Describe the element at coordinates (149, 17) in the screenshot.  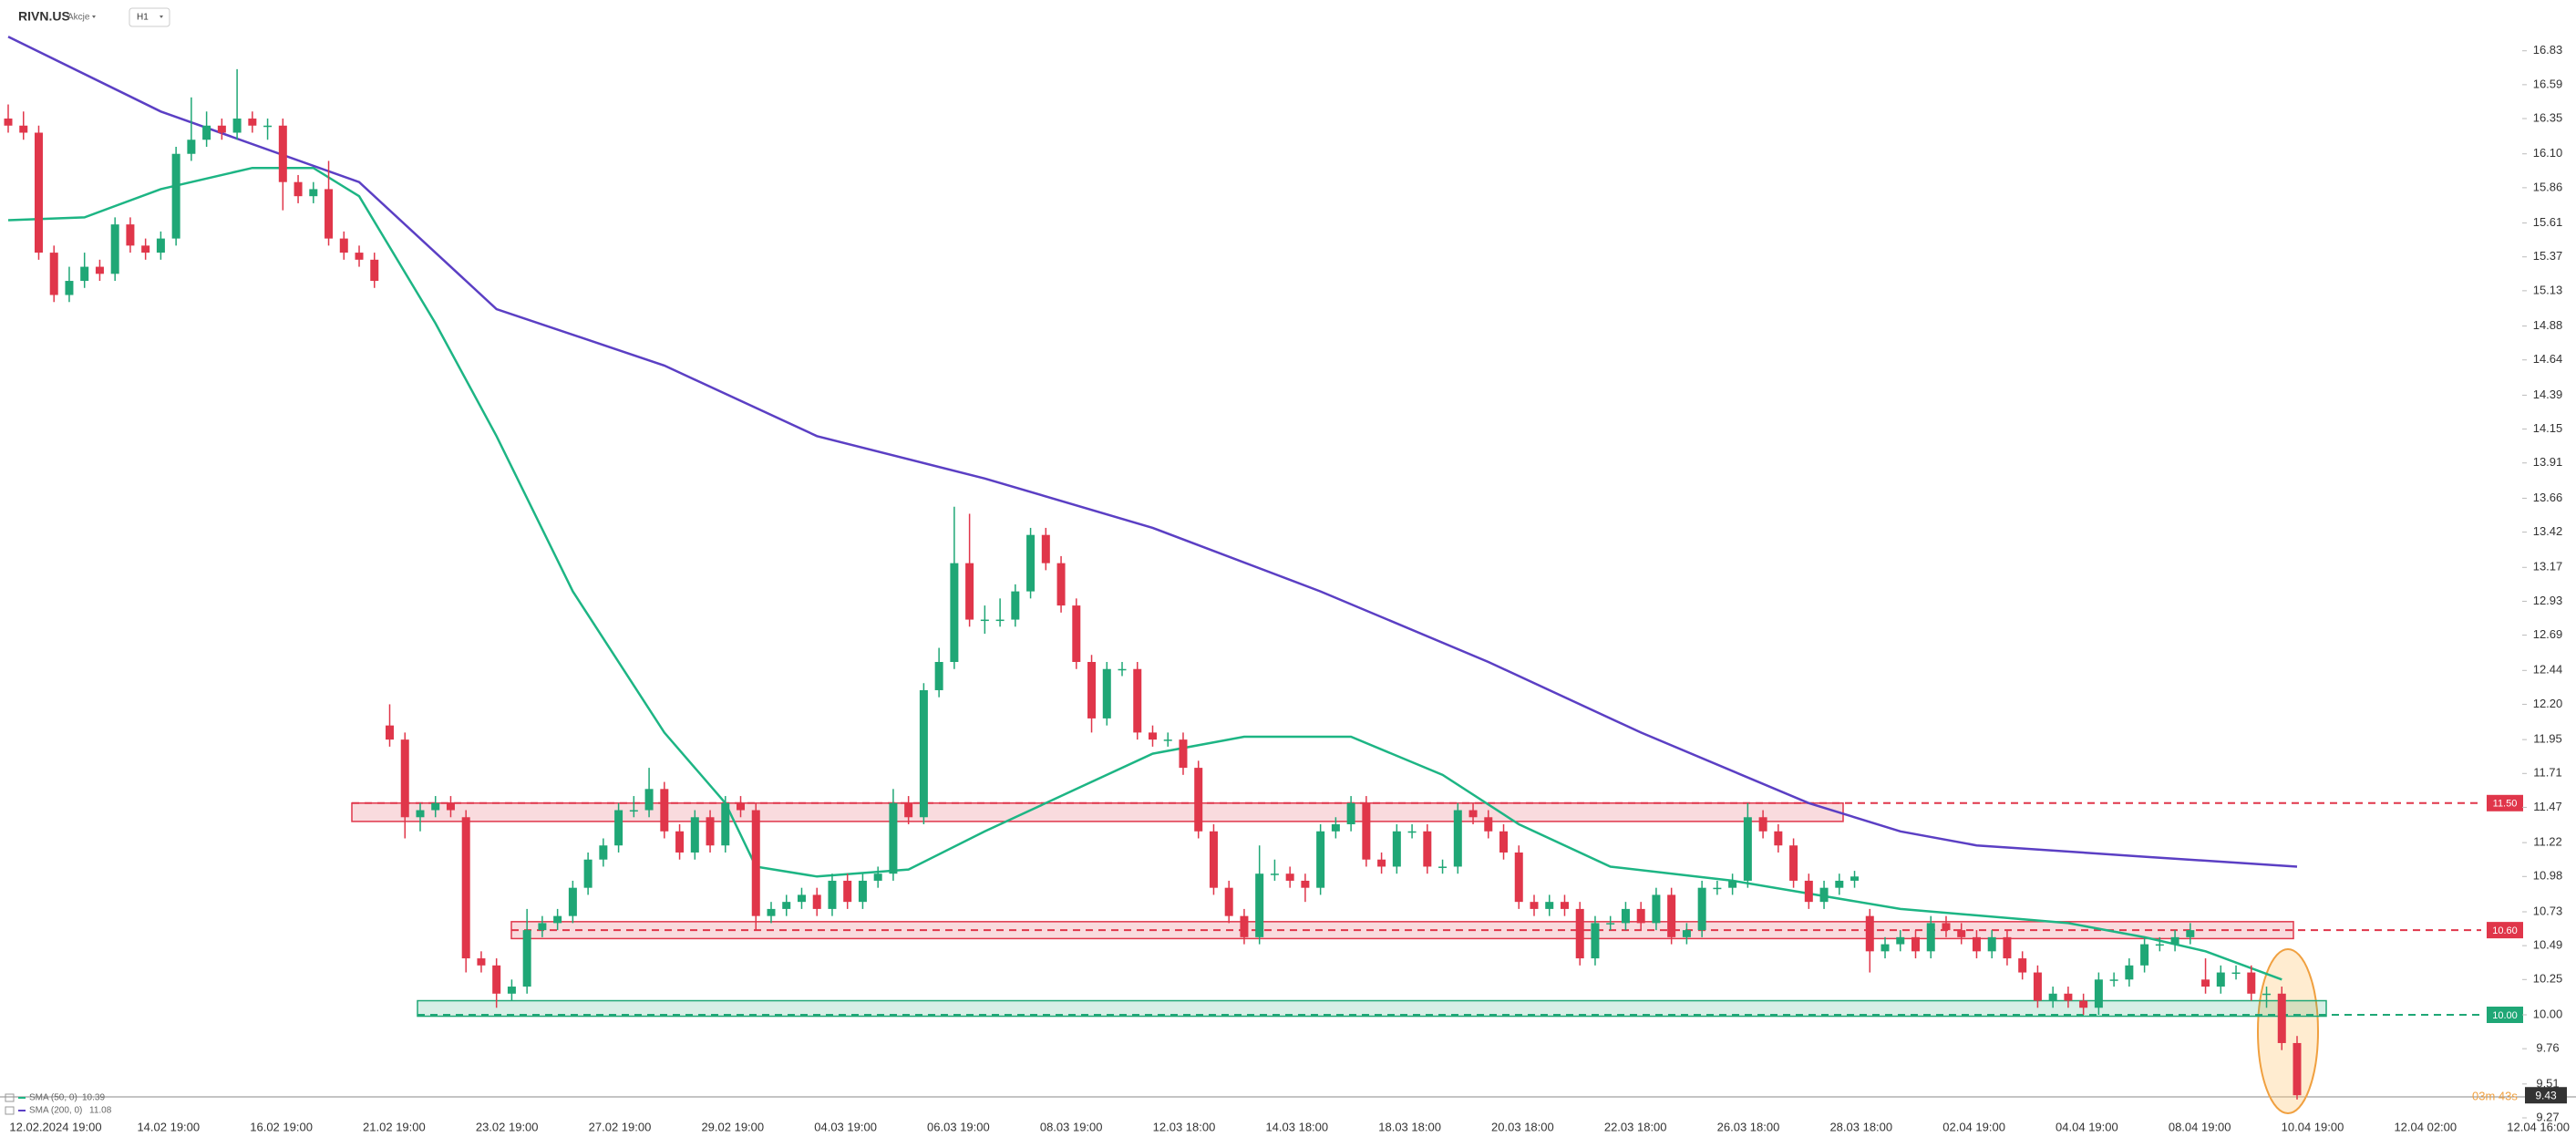
I see `timeframe-box` at that location.